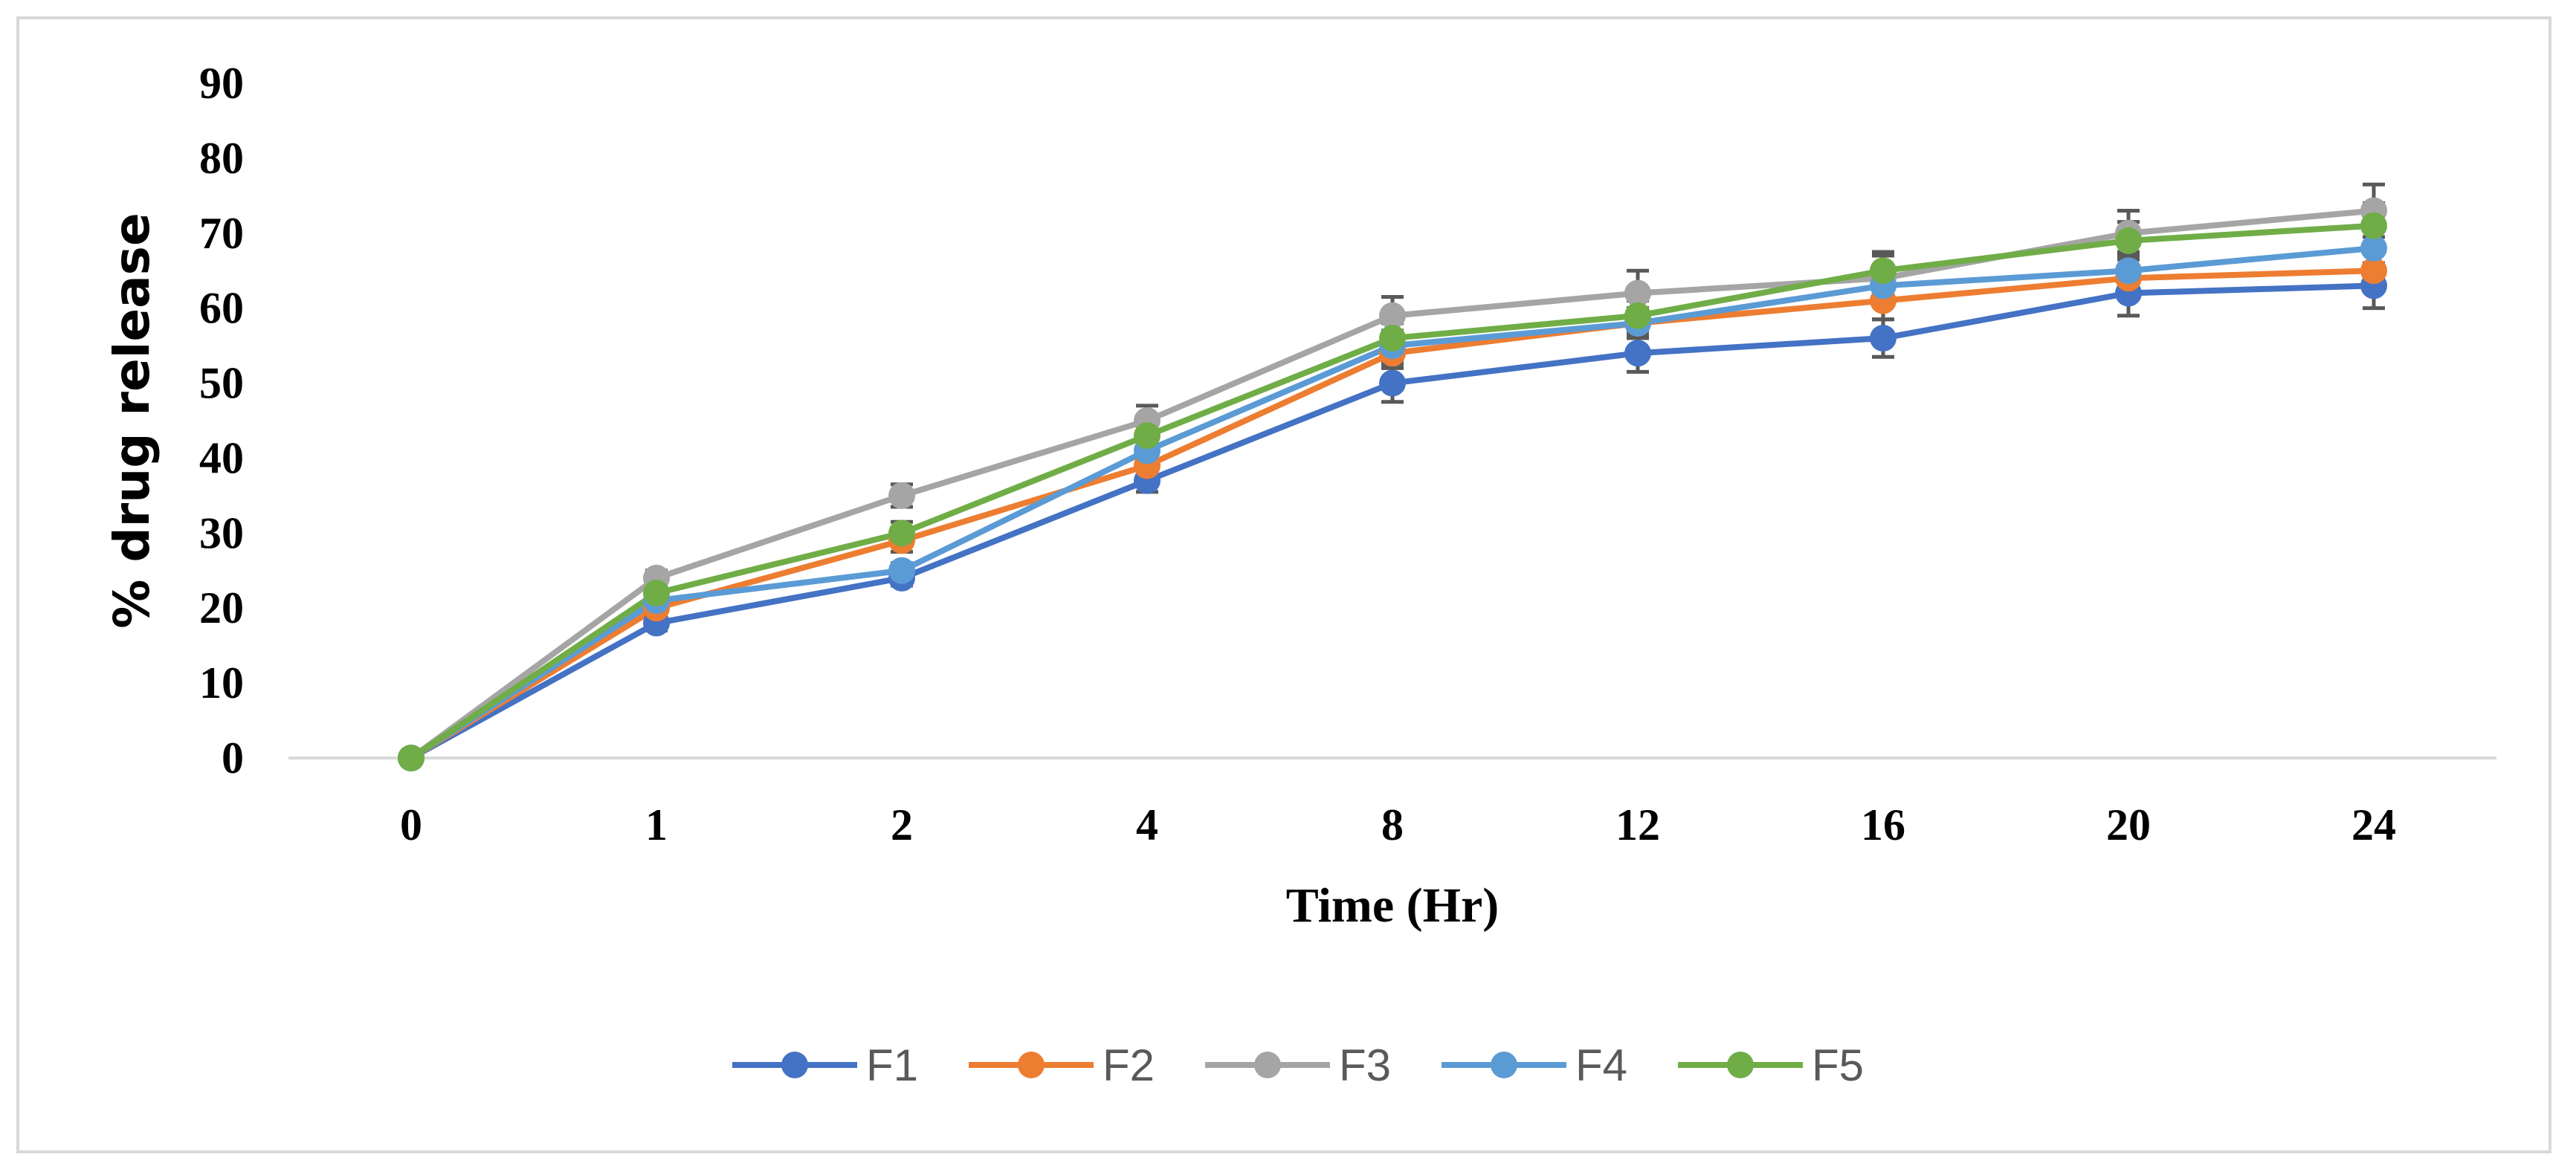 The height and width of the screenshot is (1169, 2576). I want to click on x-tick-label: 24, so click(2373, 824).